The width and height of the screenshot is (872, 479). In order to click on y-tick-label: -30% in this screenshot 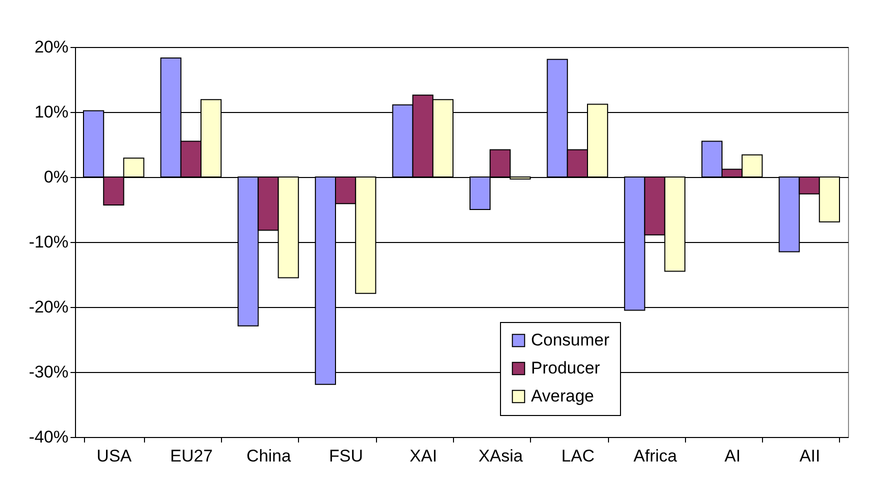, I will do `click(48, 372)`.